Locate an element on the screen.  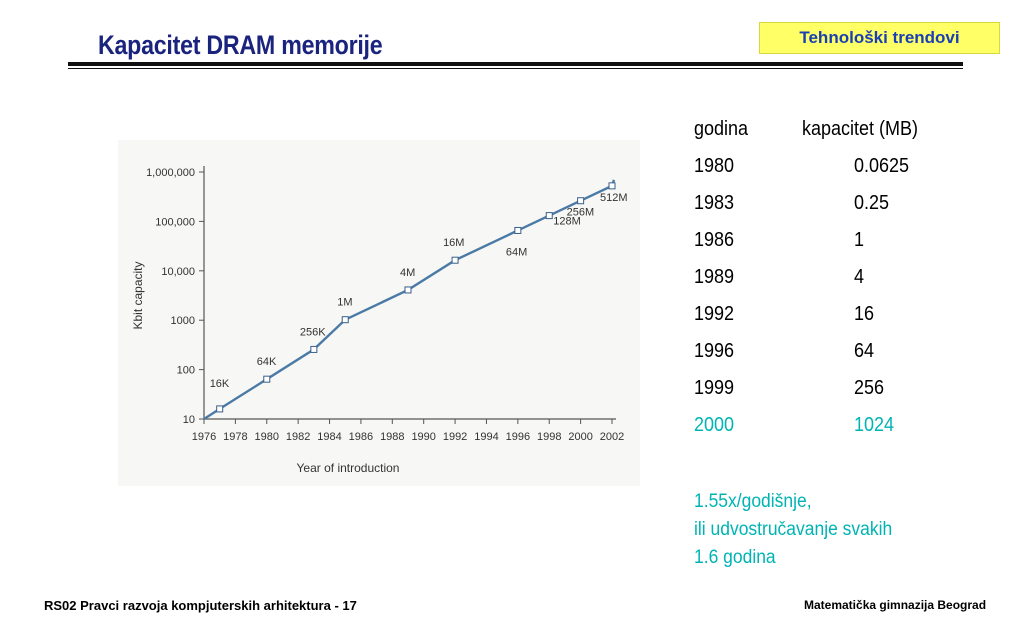
data-point-label: 64K is located at coordinates (267, 362).